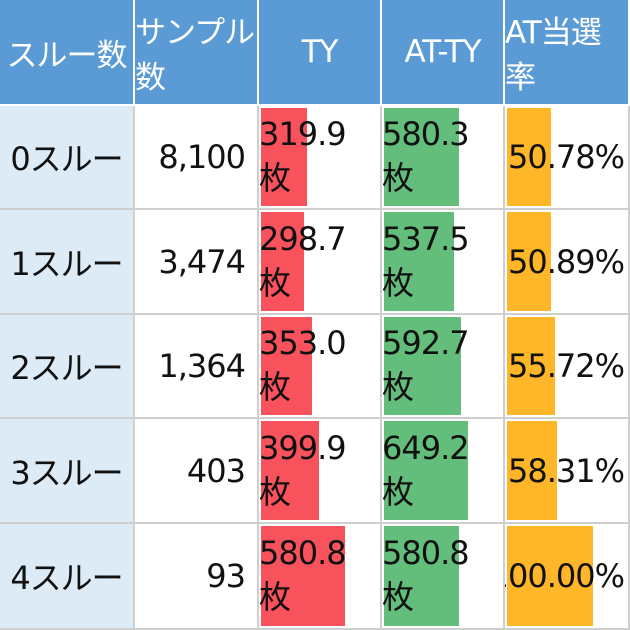 This screenshot has width=630, height=630. Describe the element at coordinates (197, 367) in the screenshot. I see `sample-count: 1,364` at that location.